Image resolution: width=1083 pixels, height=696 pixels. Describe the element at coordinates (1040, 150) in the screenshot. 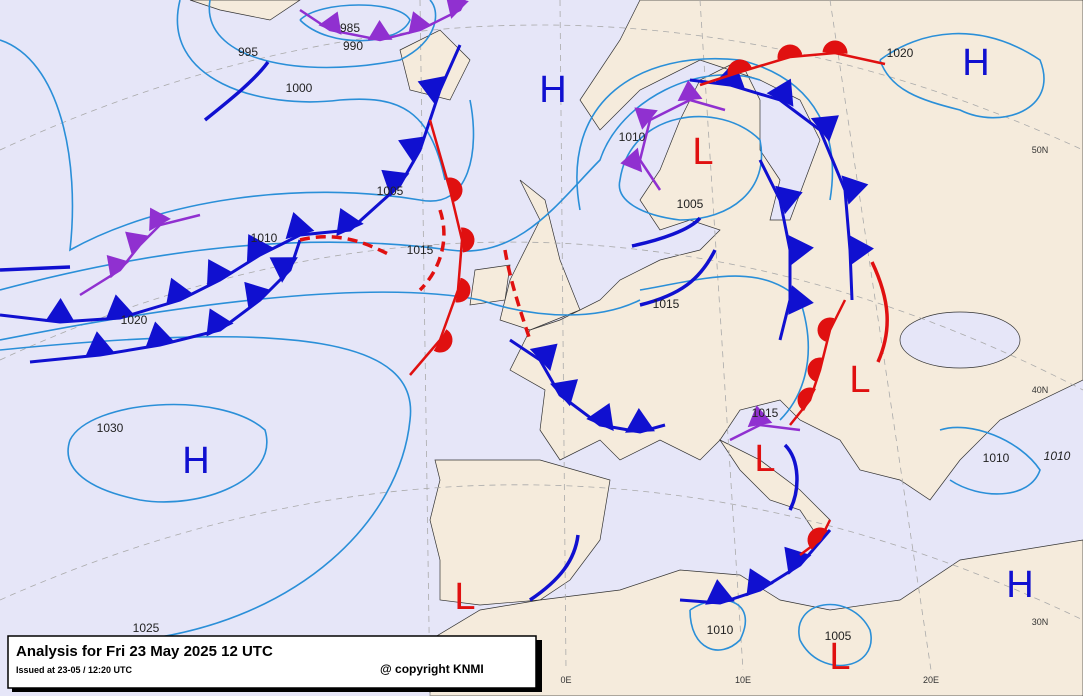

I see `graticule-label: 50N` at that location.